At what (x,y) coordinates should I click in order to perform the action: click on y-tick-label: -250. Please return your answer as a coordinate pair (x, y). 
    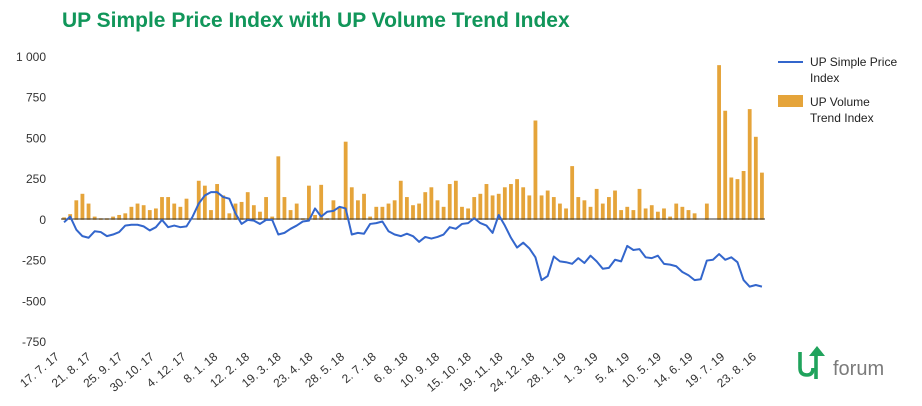
    Looking at the image, I should click on (34, 261).